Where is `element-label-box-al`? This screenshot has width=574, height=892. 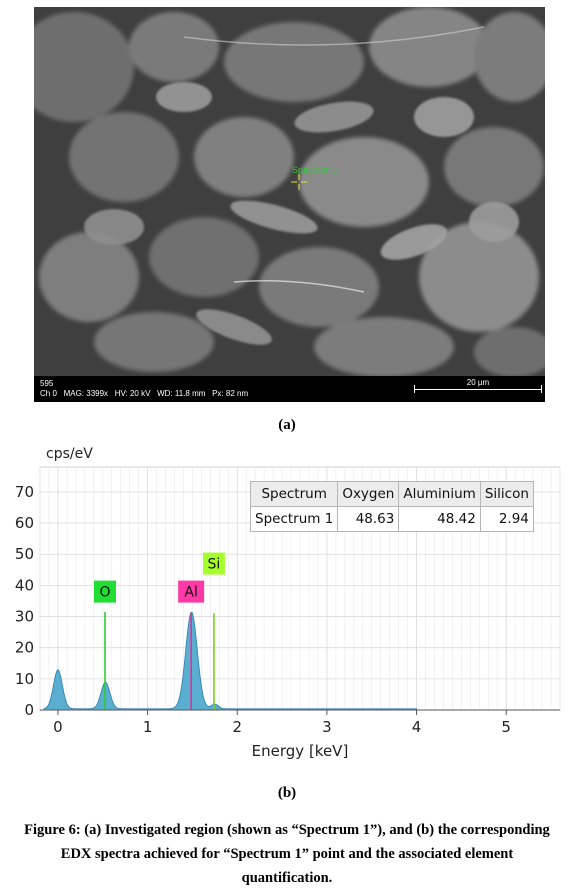
element-label-box-al is located at coordinates (191, 591).